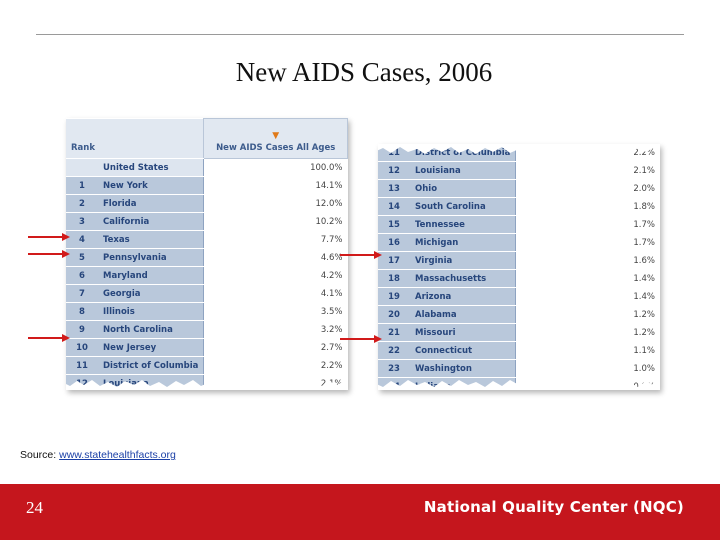 This screenshot has width=720, height=540. I want to click on rank-cell: 2, so click(82, 203).